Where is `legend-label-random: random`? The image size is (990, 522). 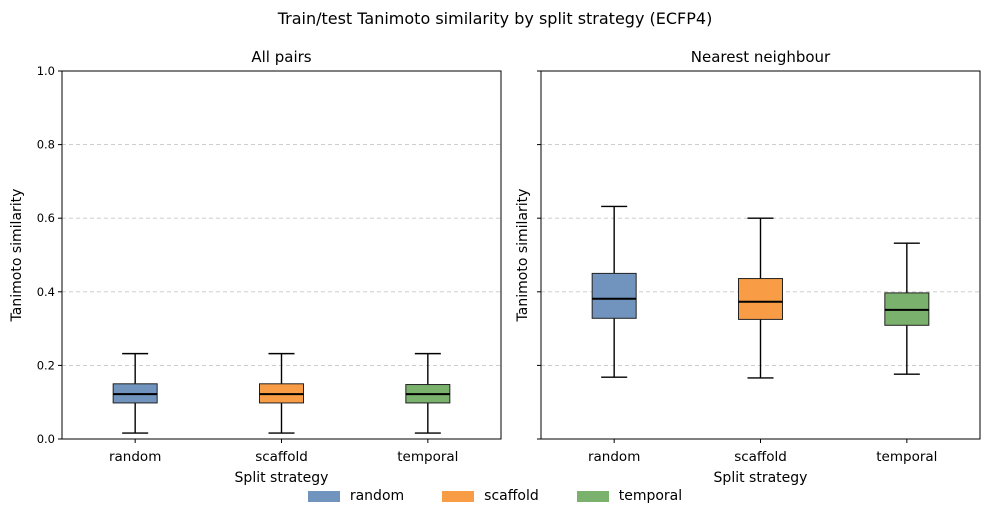
legend-label-random: random is located at coordinates (377, 496).